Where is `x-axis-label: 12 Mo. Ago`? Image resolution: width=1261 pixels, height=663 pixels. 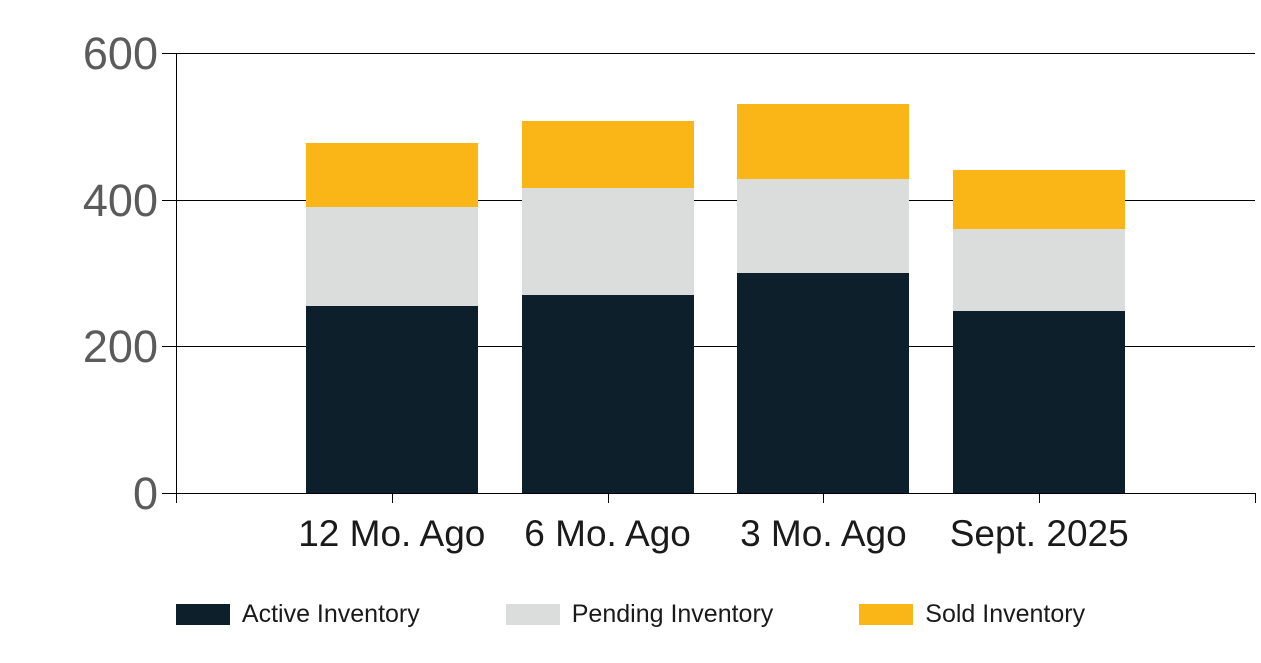
x-axis-label: 12 Mo. Ago is located at coordinates (392, 533).